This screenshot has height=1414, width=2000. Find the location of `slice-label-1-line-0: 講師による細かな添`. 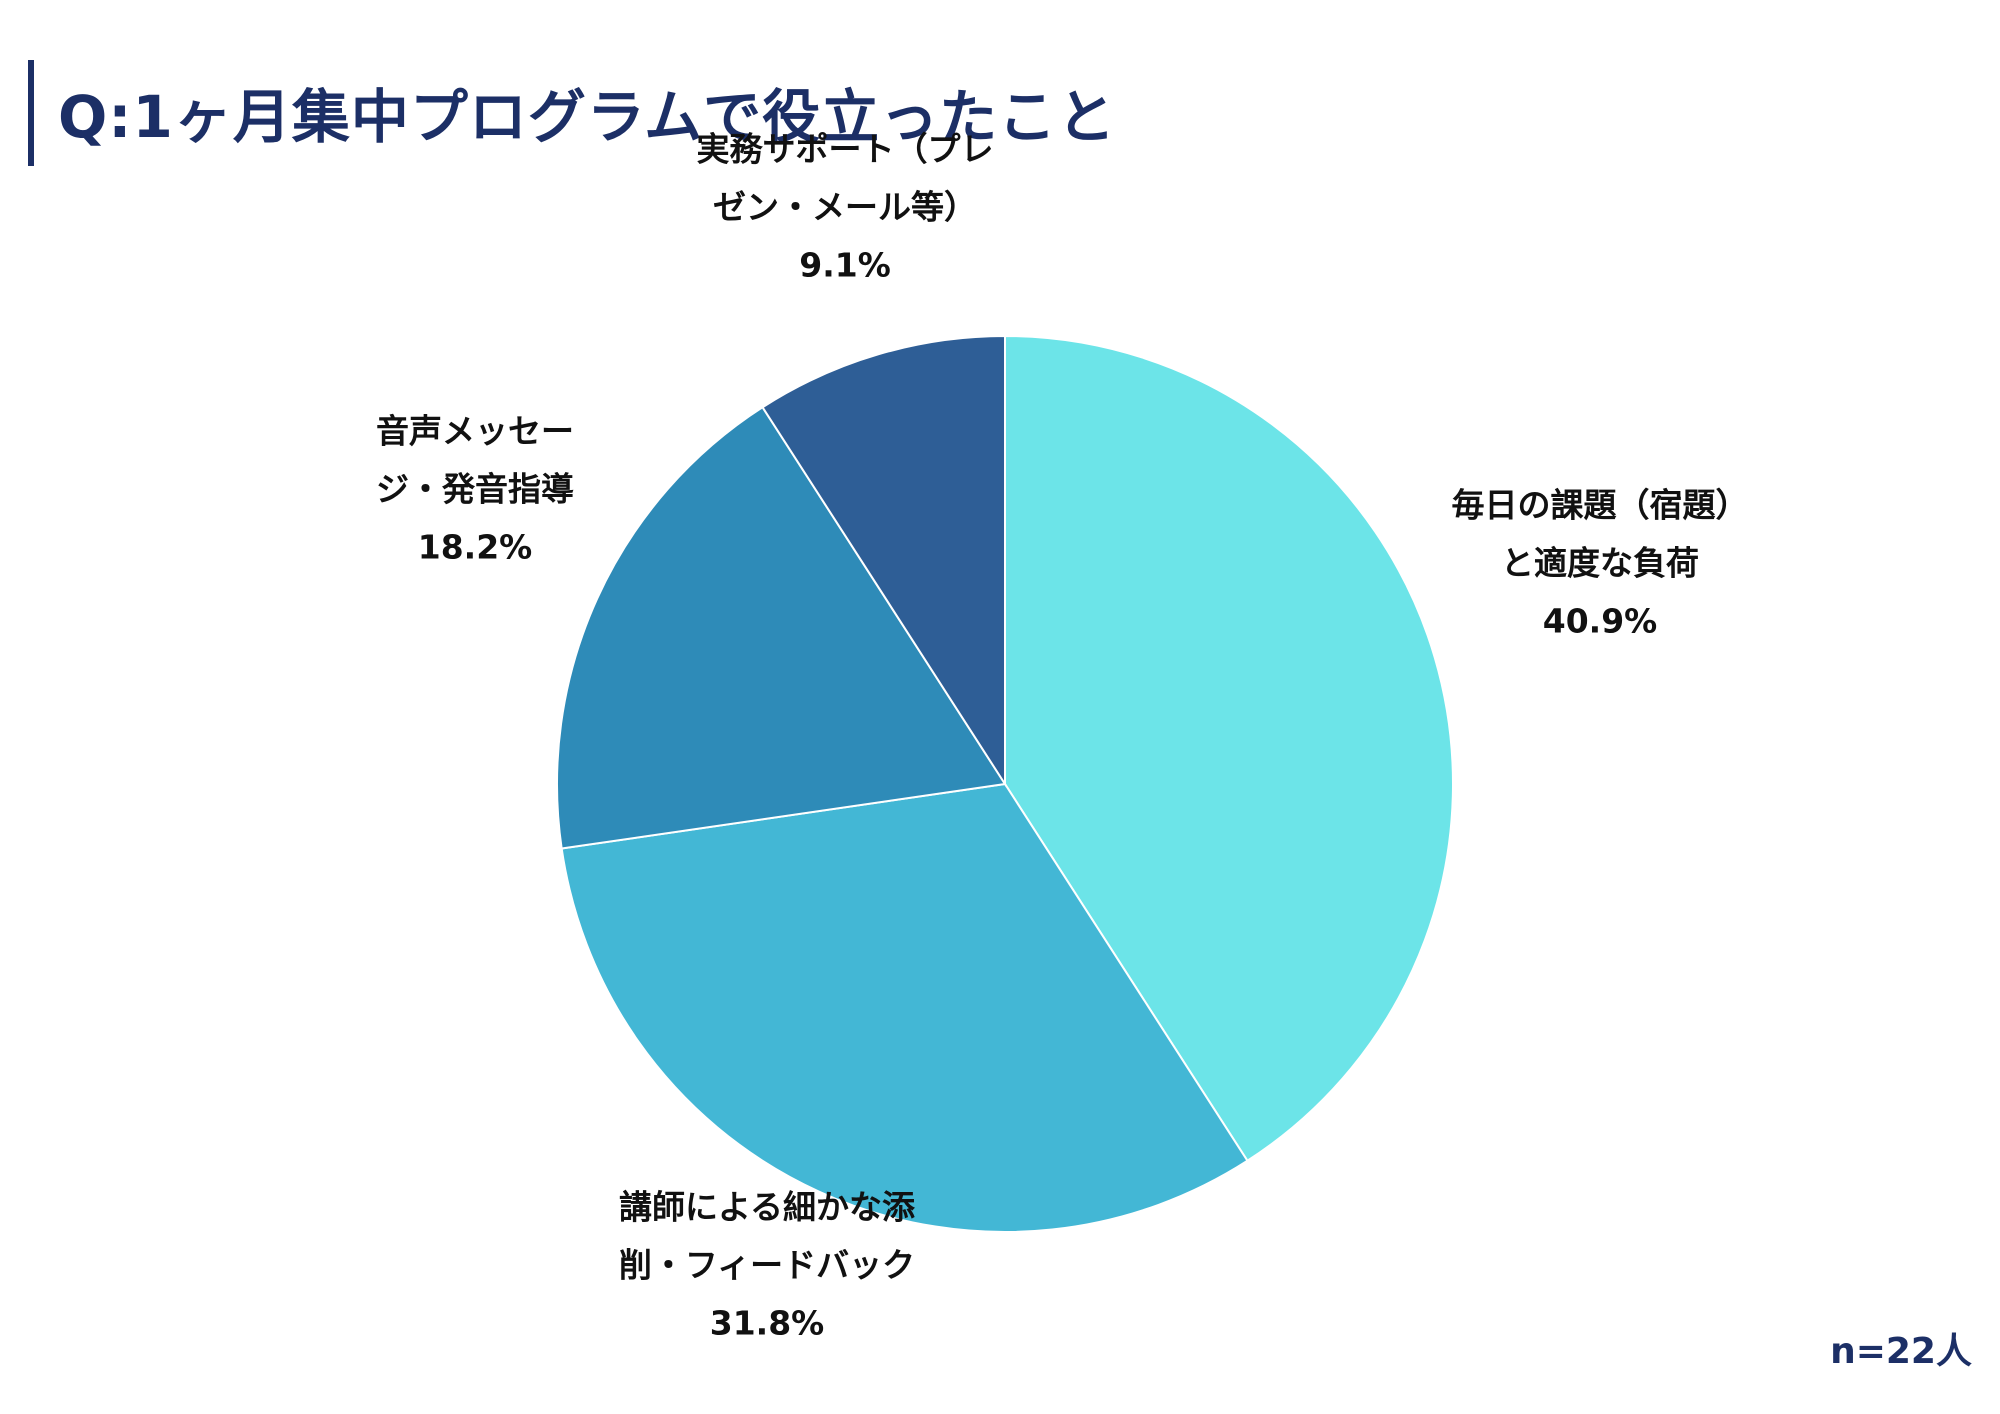

slice-label-1-line-0: 講師による細かな添 is located at coordinates (767, 1207).